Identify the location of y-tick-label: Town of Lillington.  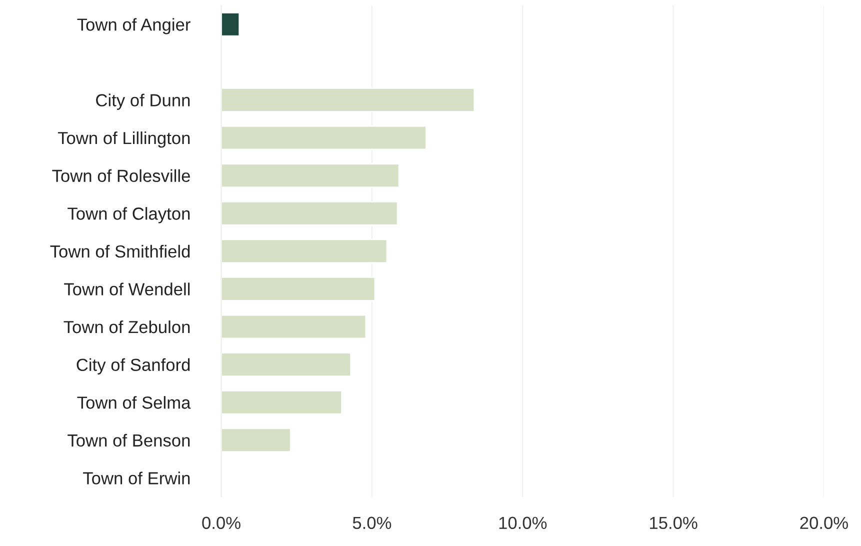
(124, 139).